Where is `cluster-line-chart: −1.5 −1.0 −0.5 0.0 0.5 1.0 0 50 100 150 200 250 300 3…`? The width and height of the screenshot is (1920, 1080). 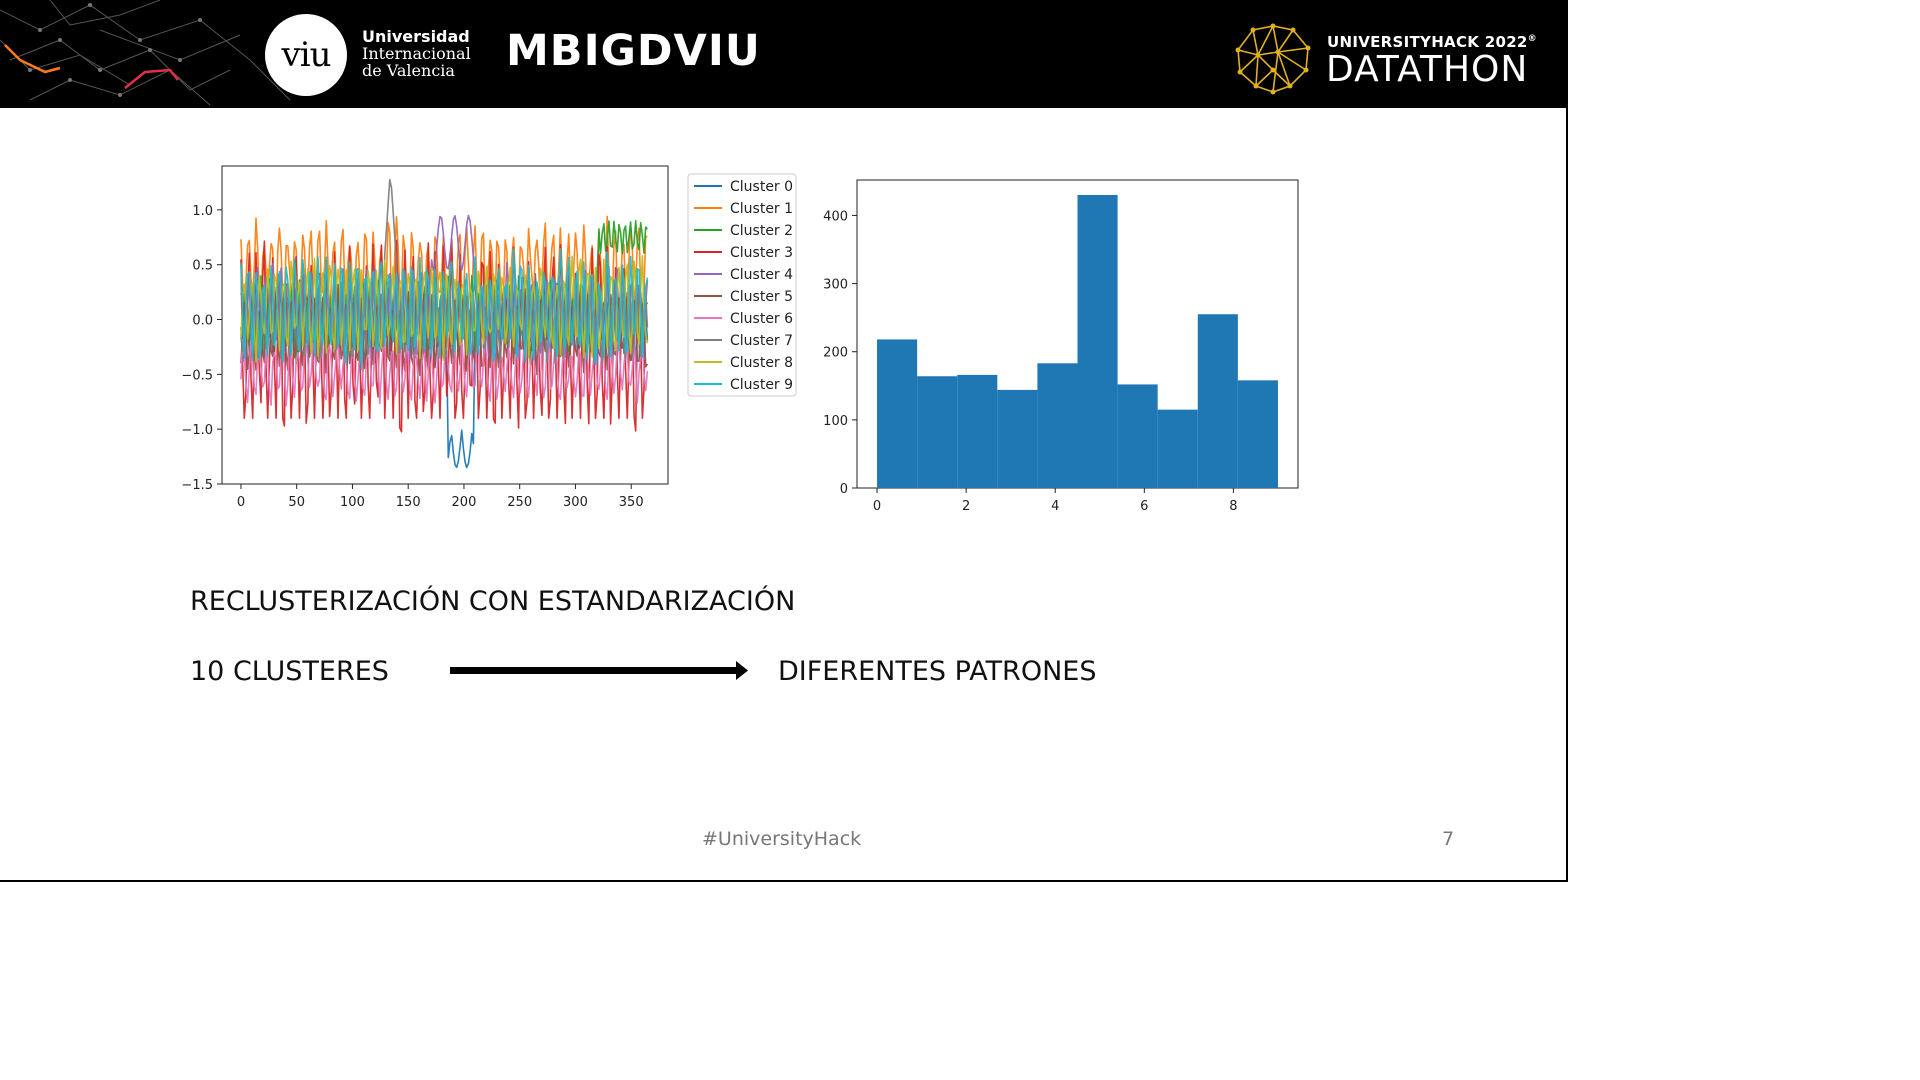 cluster-line-chart: −1.5 −1.0 −0.5 0.0 0.5 1.0 0 50 100 150 200 250 300 3… is located at coordinates (489, 337).